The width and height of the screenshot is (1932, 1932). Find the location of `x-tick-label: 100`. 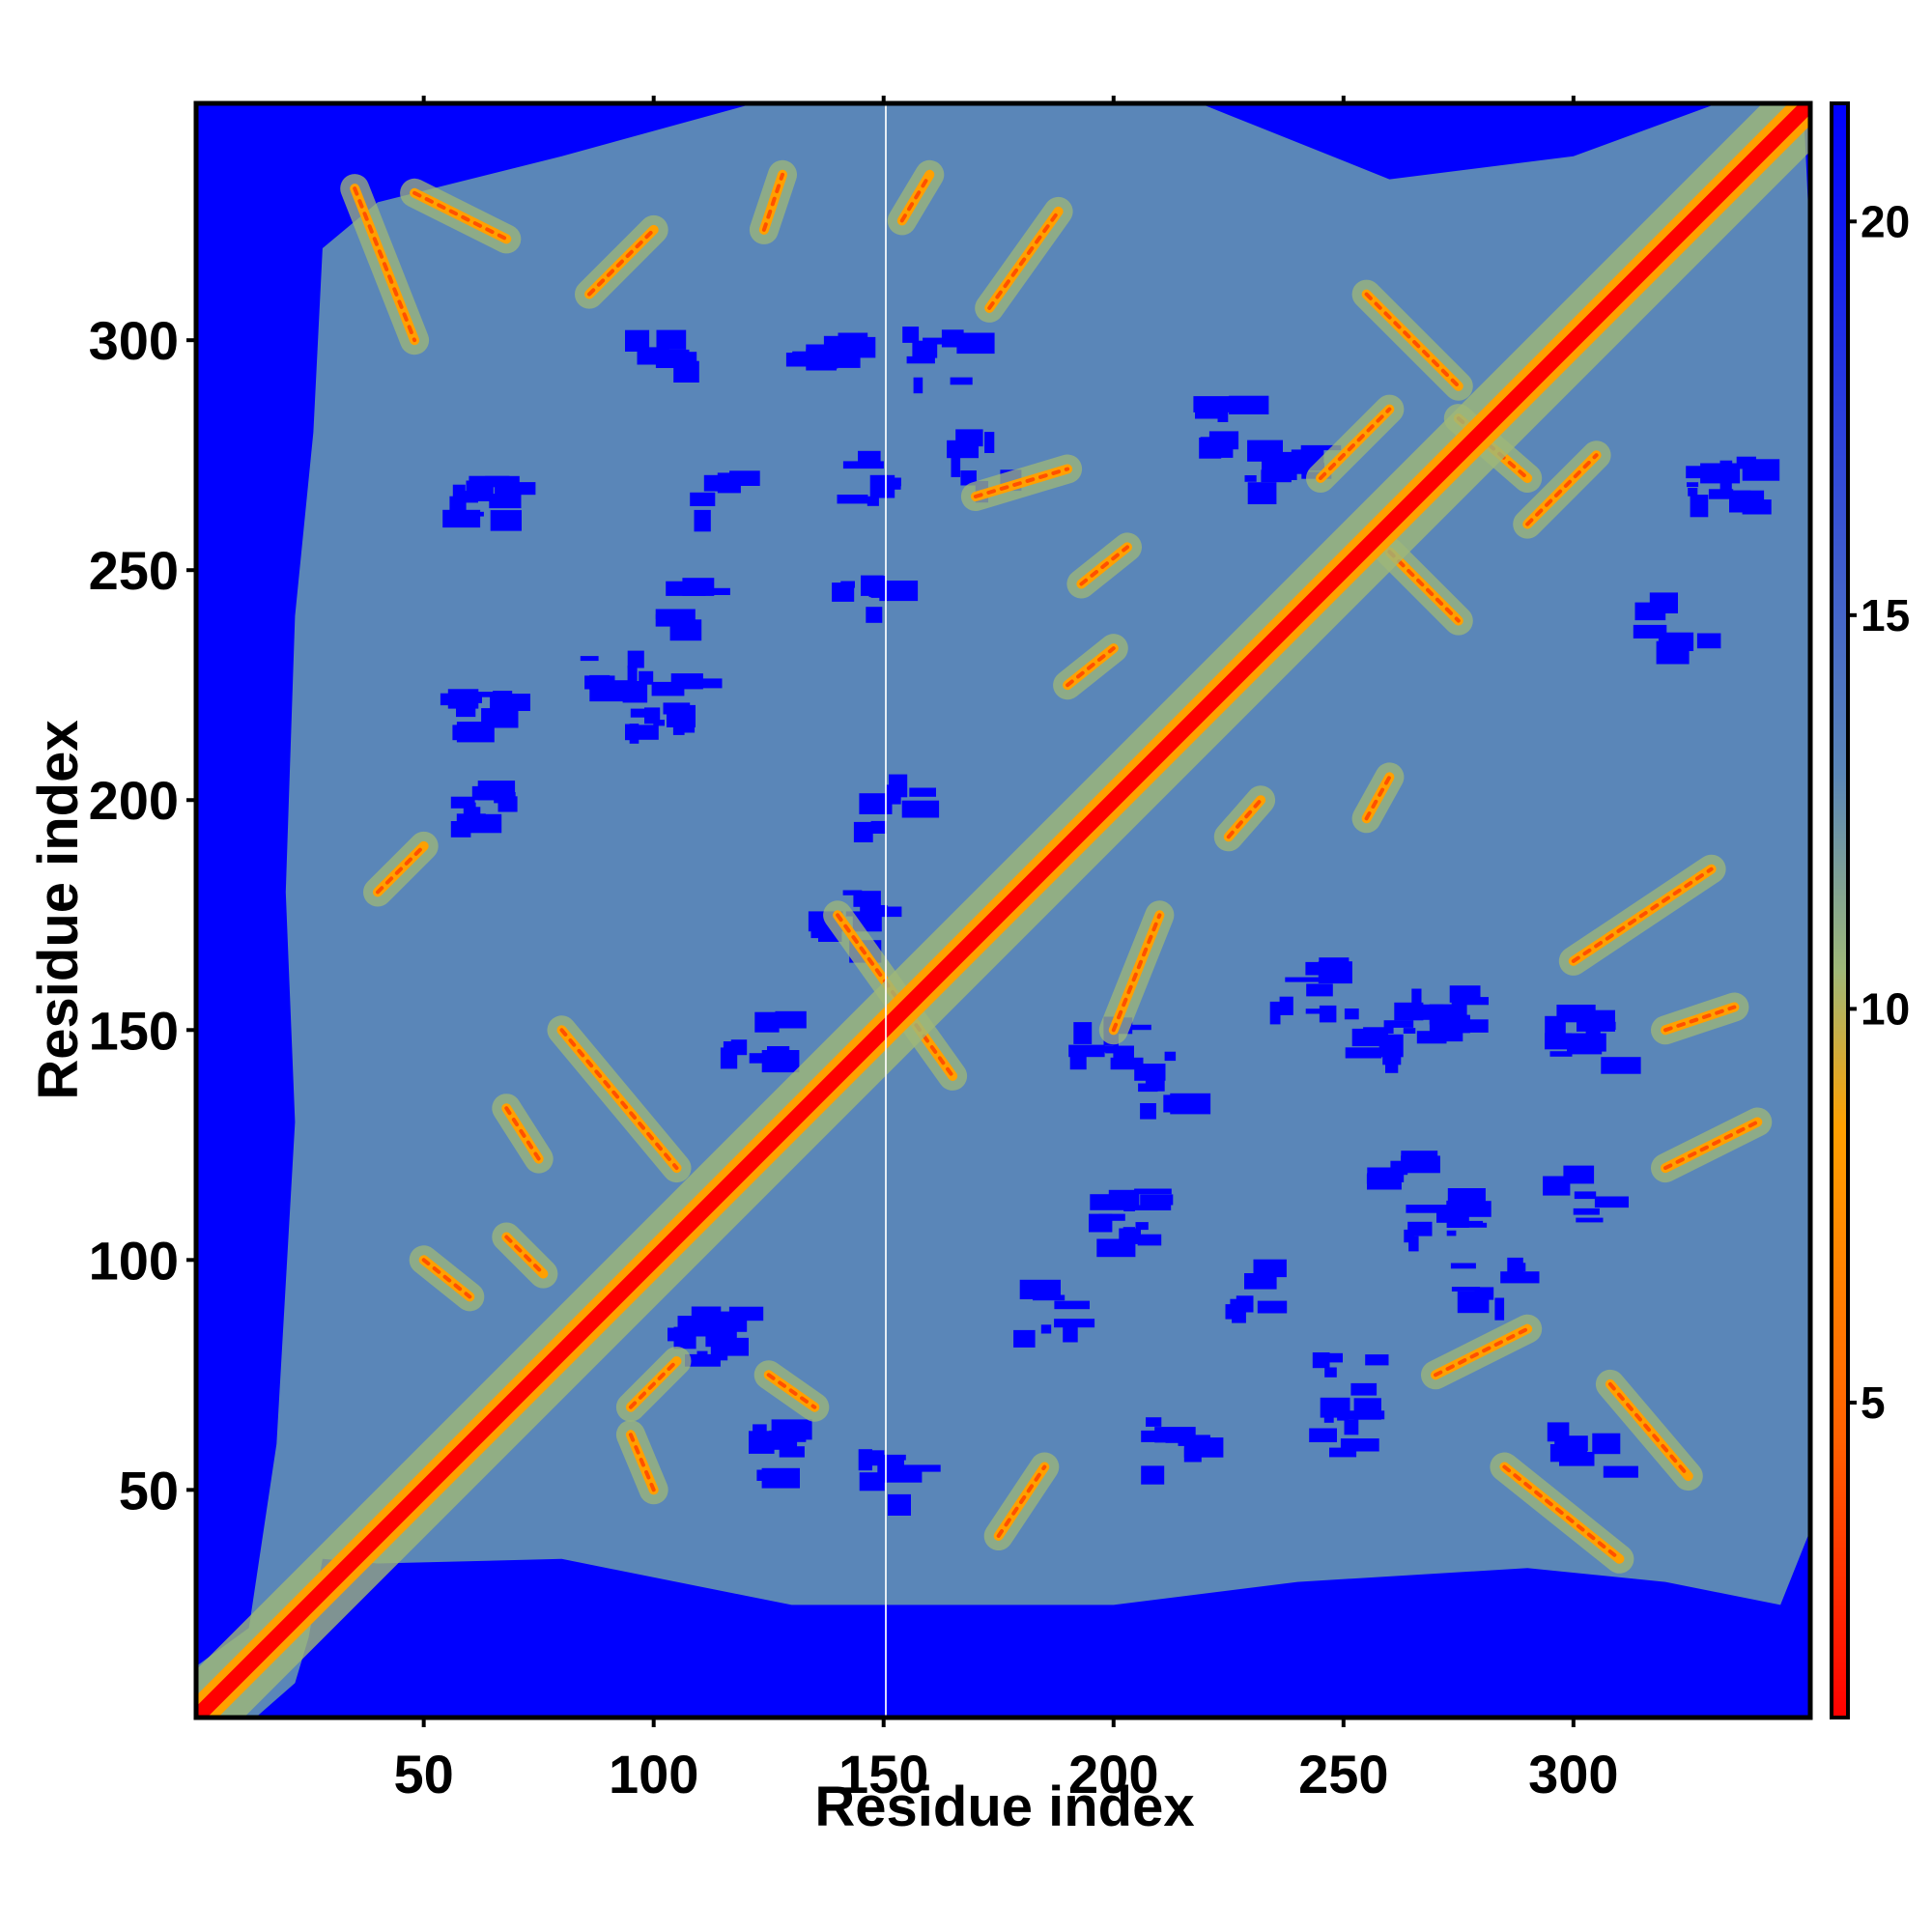

x-tick-label: 100 is located at coordinates (653, 1774).